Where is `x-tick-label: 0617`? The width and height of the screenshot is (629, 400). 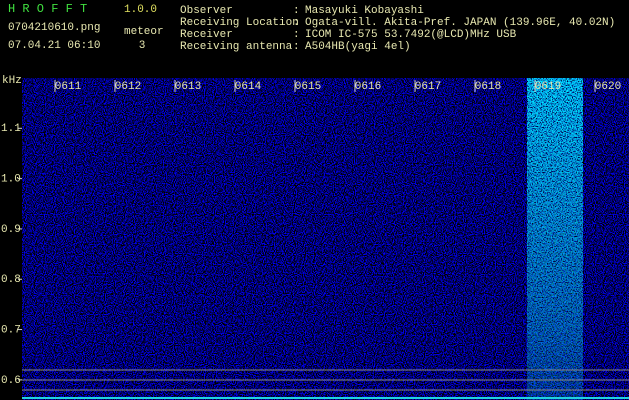 x-tick-label: 0617 is located at coordinates (428, 87).